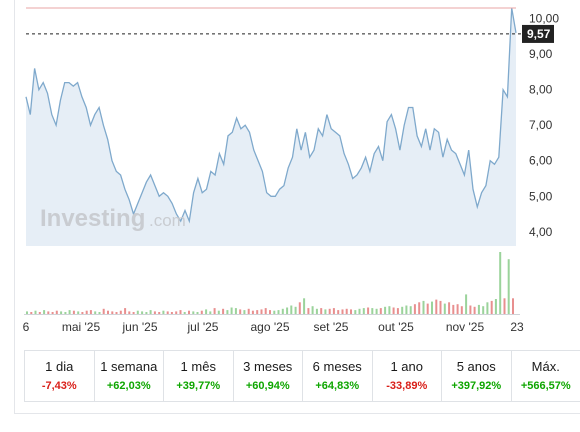 The height and width of the screenshot is (432, 580). What do you see at coordinates (406, 376) in the screenshot?
I see `period-1-year: 1 ano -33,89%` at bounding box center [406, 376].